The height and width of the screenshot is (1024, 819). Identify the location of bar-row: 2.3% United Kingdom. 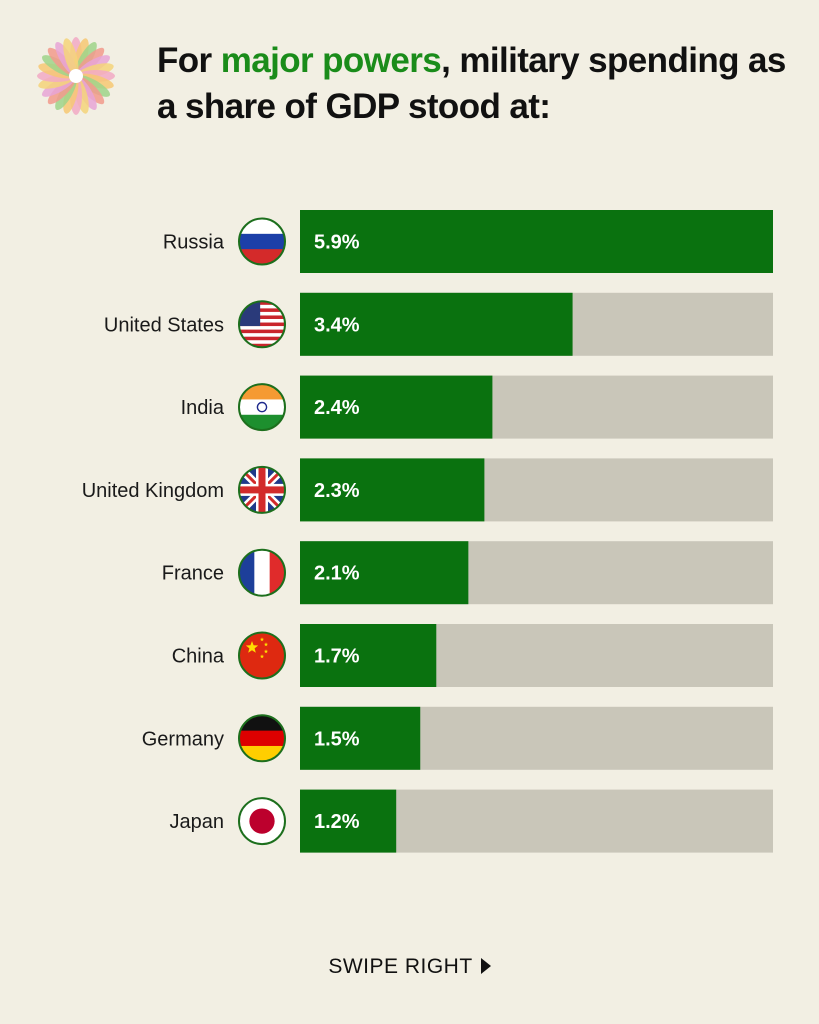
(427, 490).